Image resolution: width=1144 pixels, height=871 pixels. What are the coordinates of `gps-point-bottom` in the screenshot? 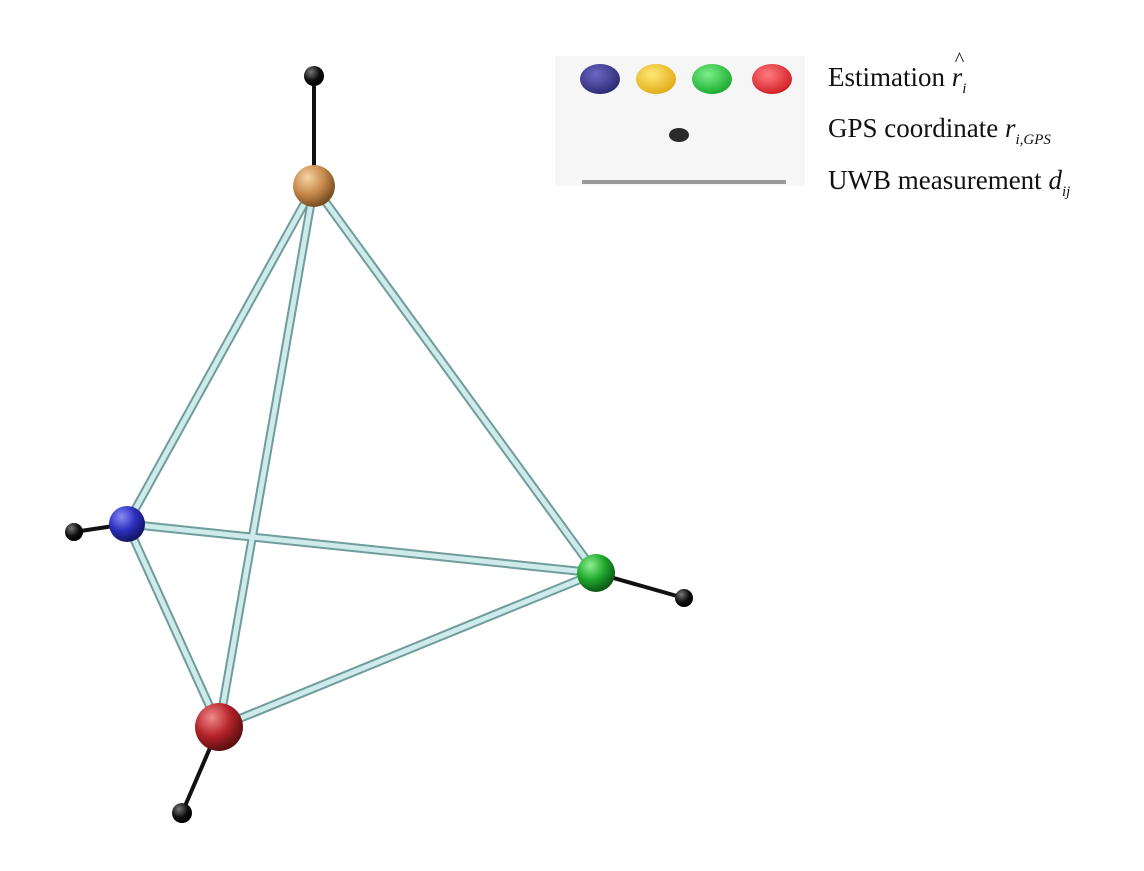 It's located at (182, 813).